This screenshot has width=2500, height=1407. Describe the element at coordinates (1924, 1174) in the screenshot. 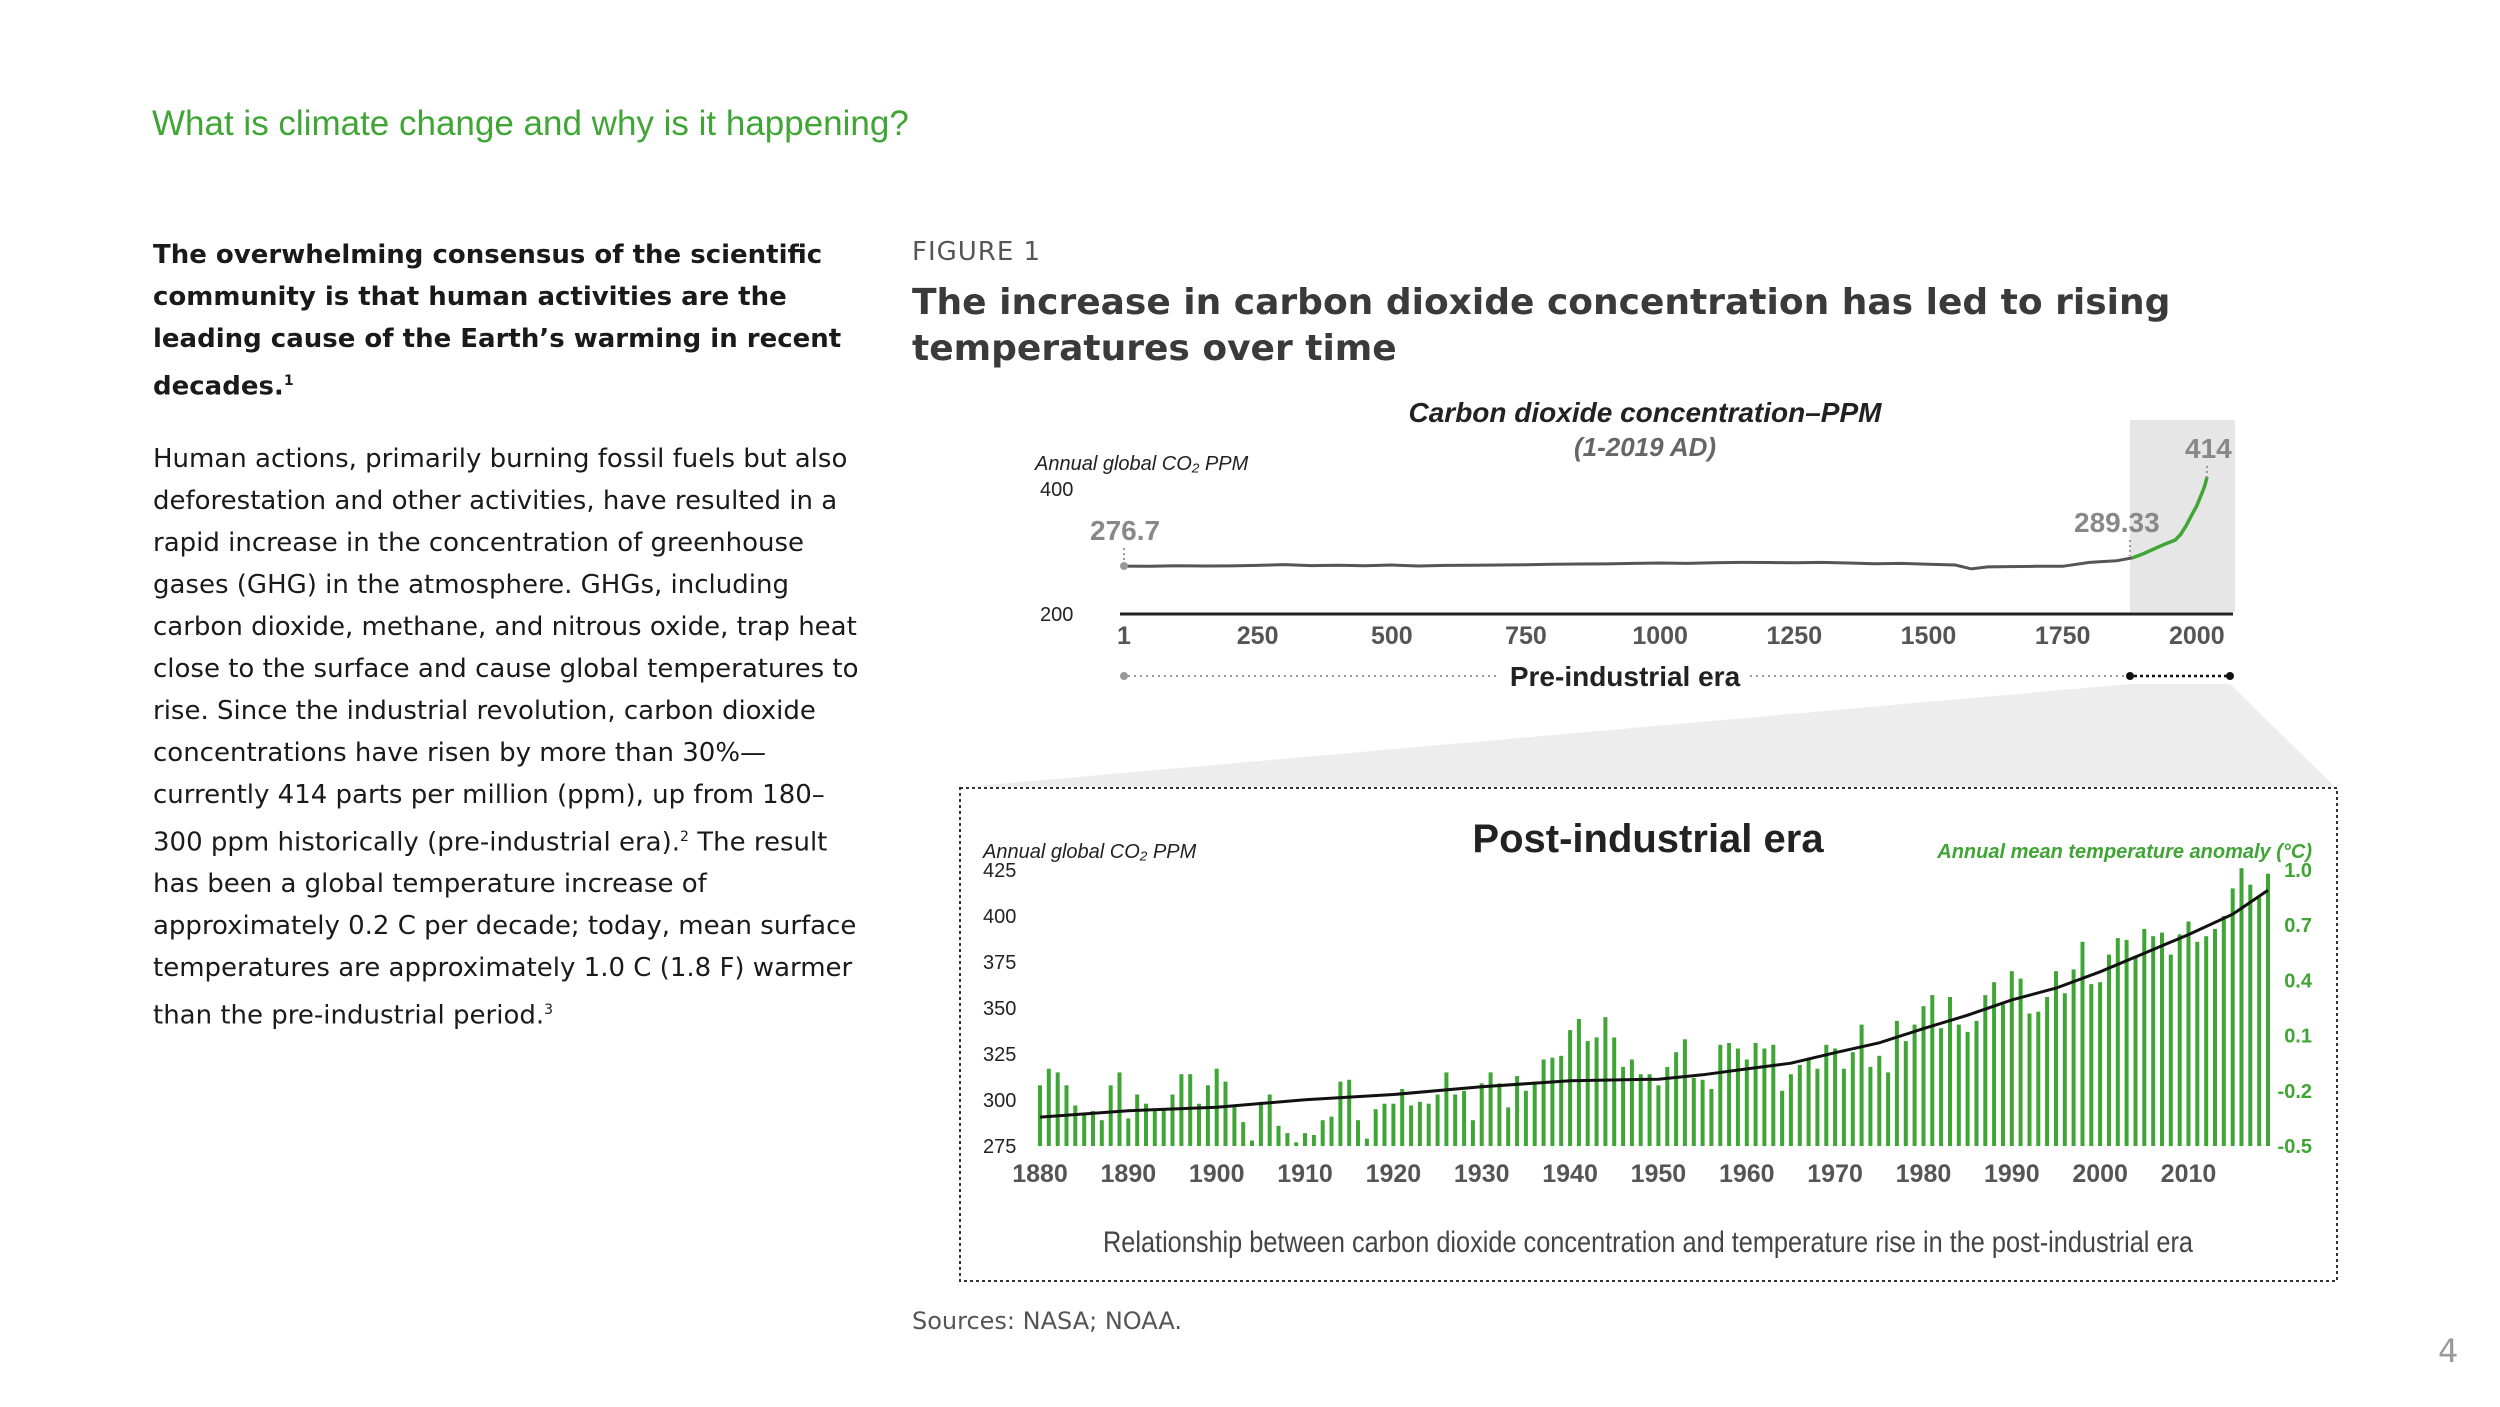

I see `bottom-x-tick-1980: 1980` at that location.